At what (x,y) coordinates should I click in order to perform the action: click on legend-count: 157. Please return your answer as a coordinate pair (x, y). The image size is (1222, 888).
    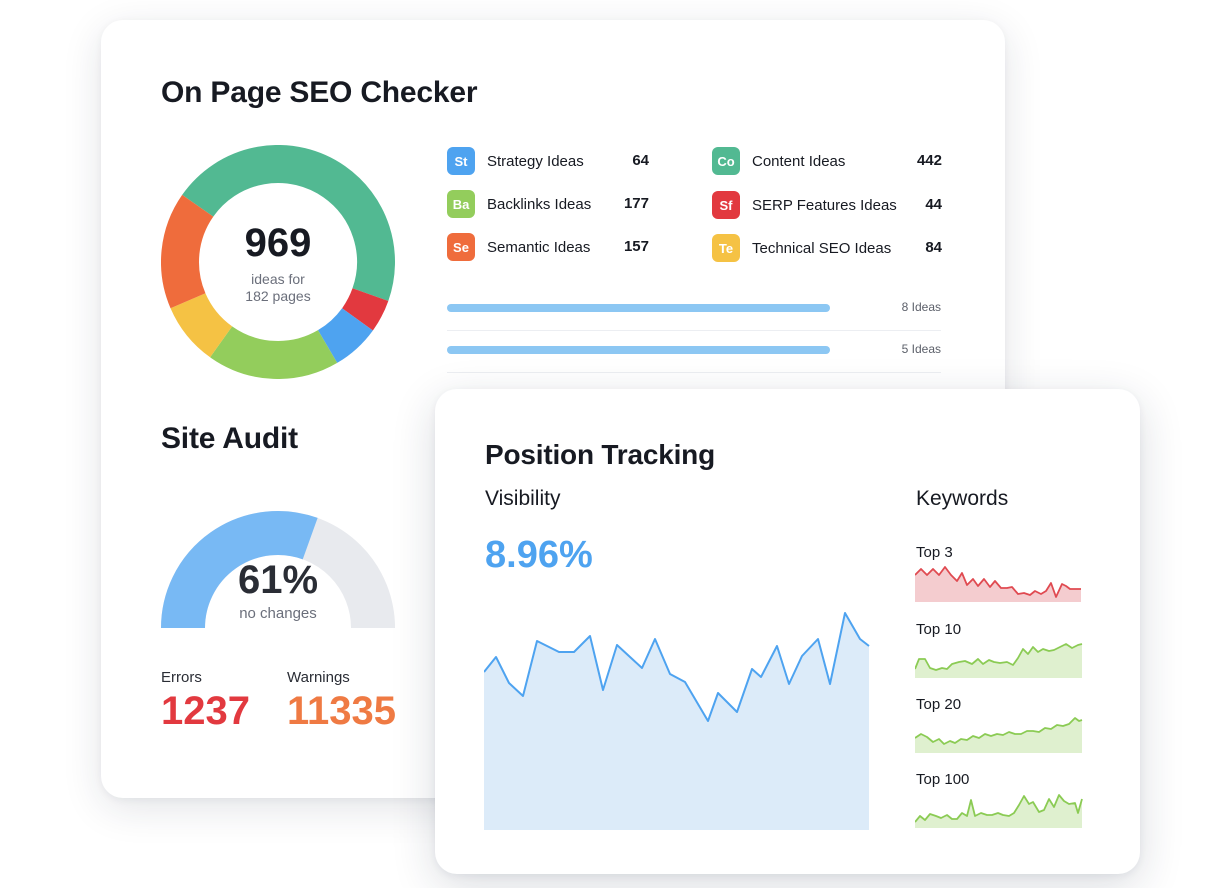
    Looking at the image, I should click on (636, 246).